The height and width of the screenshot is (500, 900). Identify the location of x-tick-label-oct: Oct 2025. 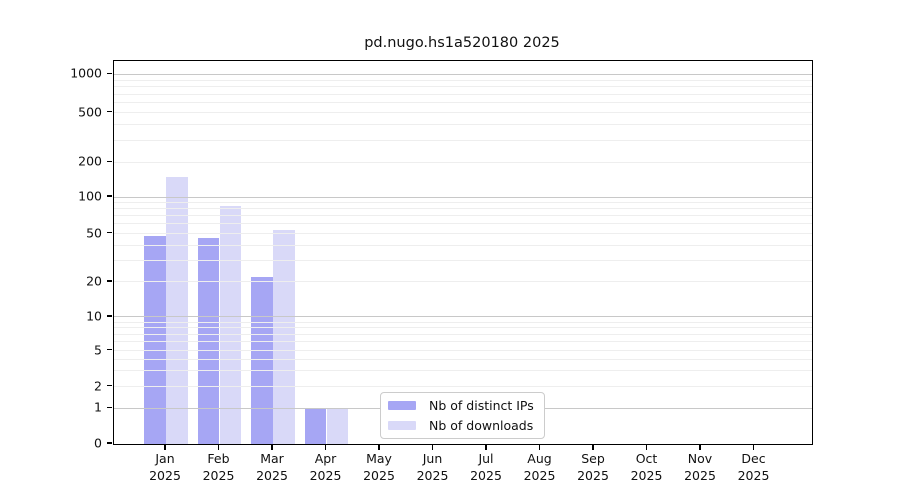
(646, 467).